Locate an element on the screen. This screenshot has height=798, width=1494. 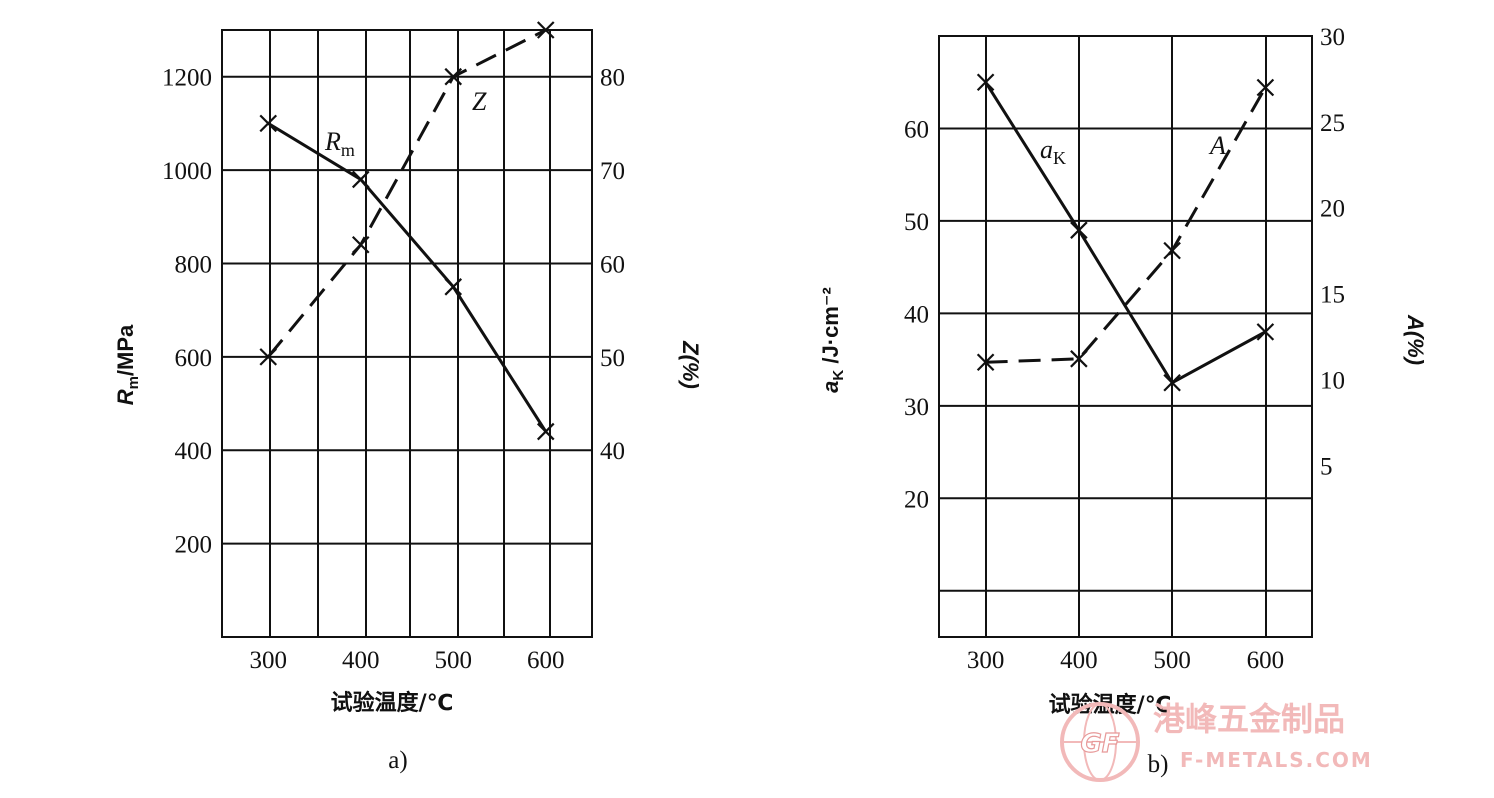
series-line-z is located at coordinates (407, 193).